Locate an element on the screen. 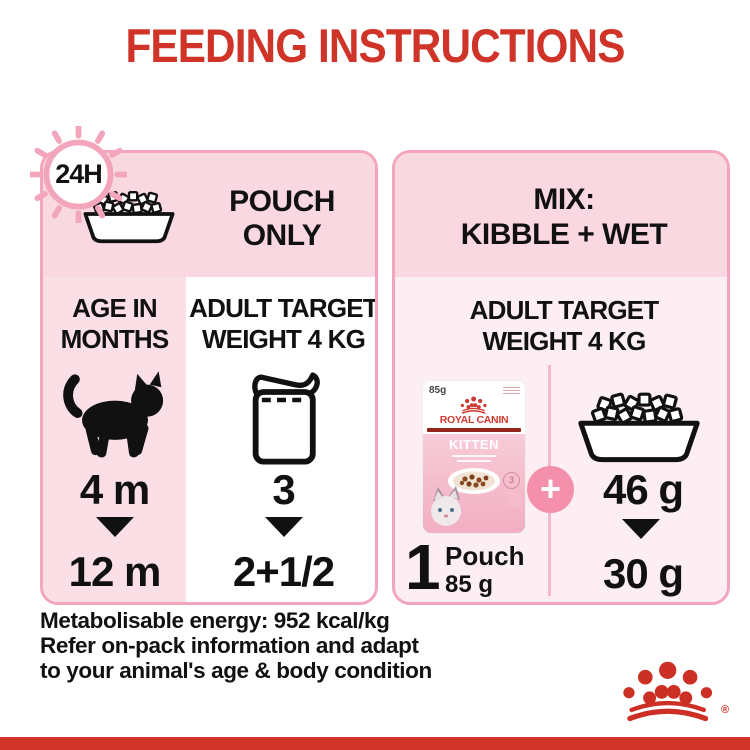 The width and height of the screenshot is (750, 750). clock-24h-label: 24H is located at coordinates (79, 174).